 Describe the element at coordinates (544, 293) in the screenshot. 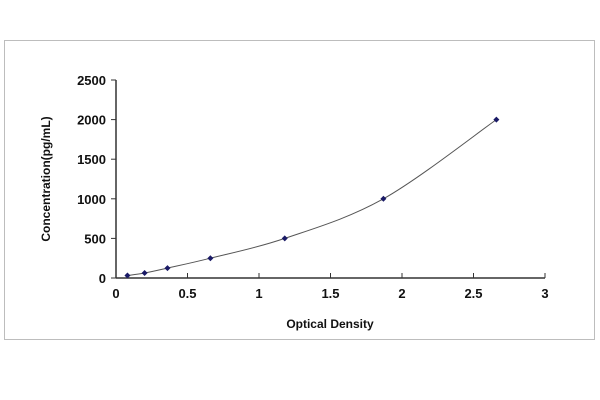

I see `x-tick-label: 3` at that location.